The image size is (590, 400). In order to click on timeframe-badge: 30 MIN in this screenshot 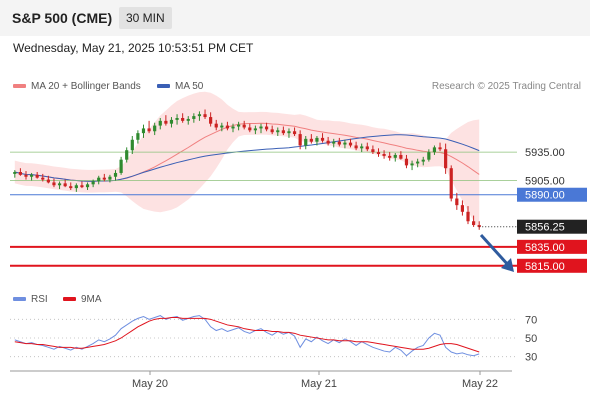, I will do `click(145, 18)`.